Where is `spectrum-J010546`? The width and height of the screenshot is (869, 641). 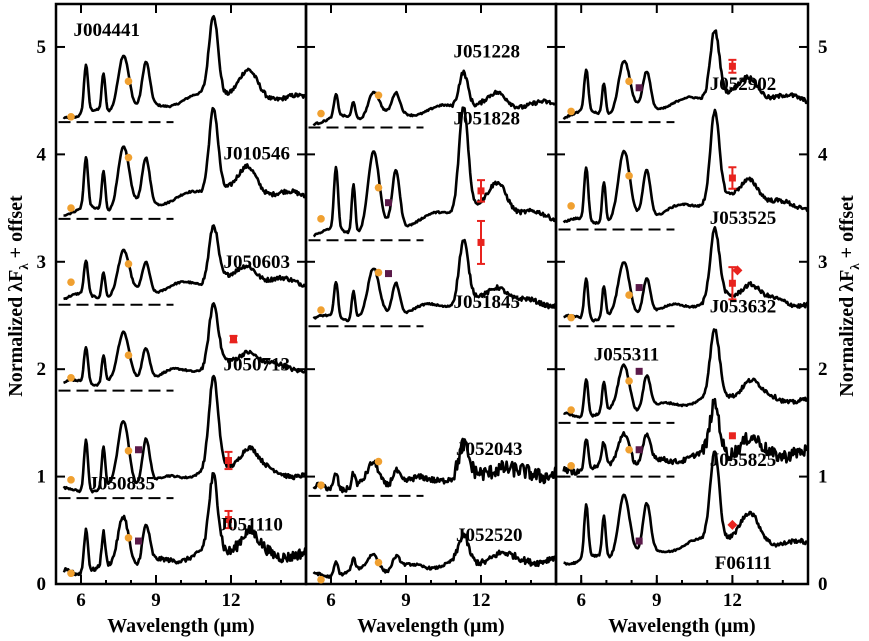 spectrum-J010546 is located at coordinates (182, 163).